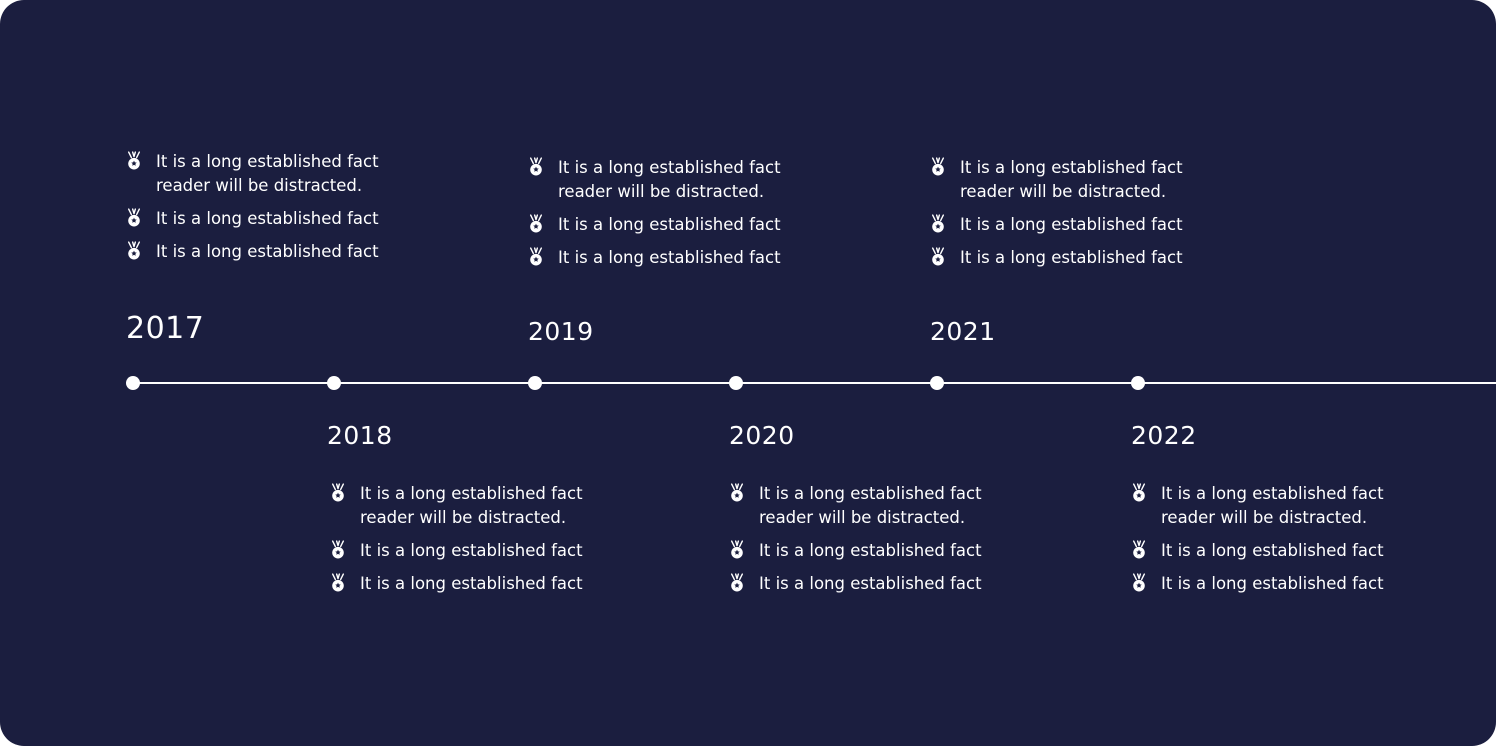  Describe the element at coordinates (334, 383) in the screenshot. I see `timeline-dot-2018` at that location.